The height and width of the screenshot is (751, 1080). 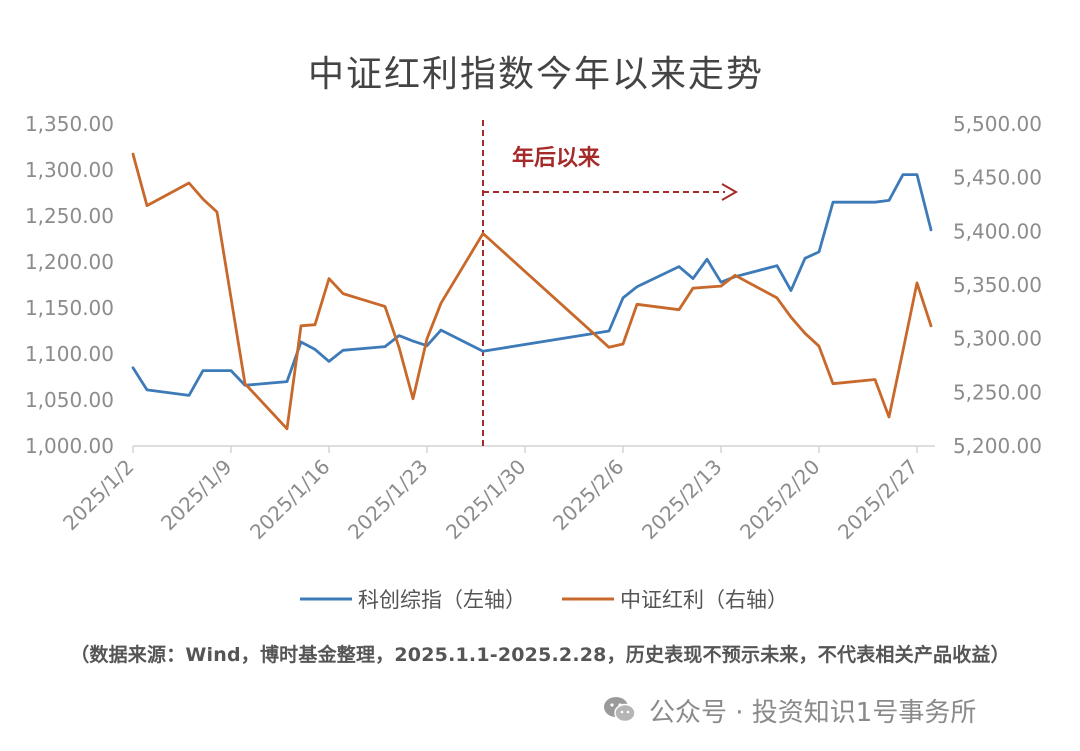 I want to click on right-axis-tick-label: 5,400.00, so click(x=997, y=231).